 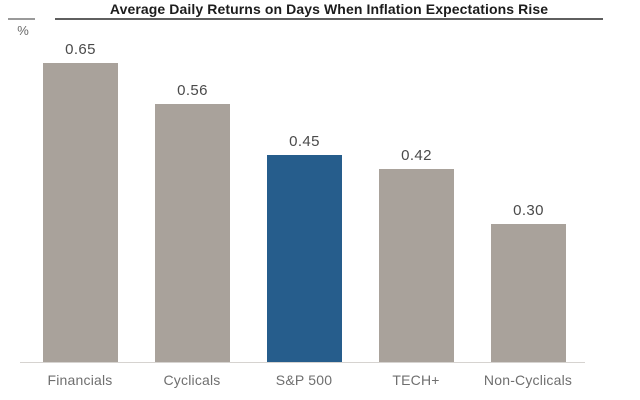 I want to click on x-axis-label-tech: TECH+, so click(x=416, y=380).